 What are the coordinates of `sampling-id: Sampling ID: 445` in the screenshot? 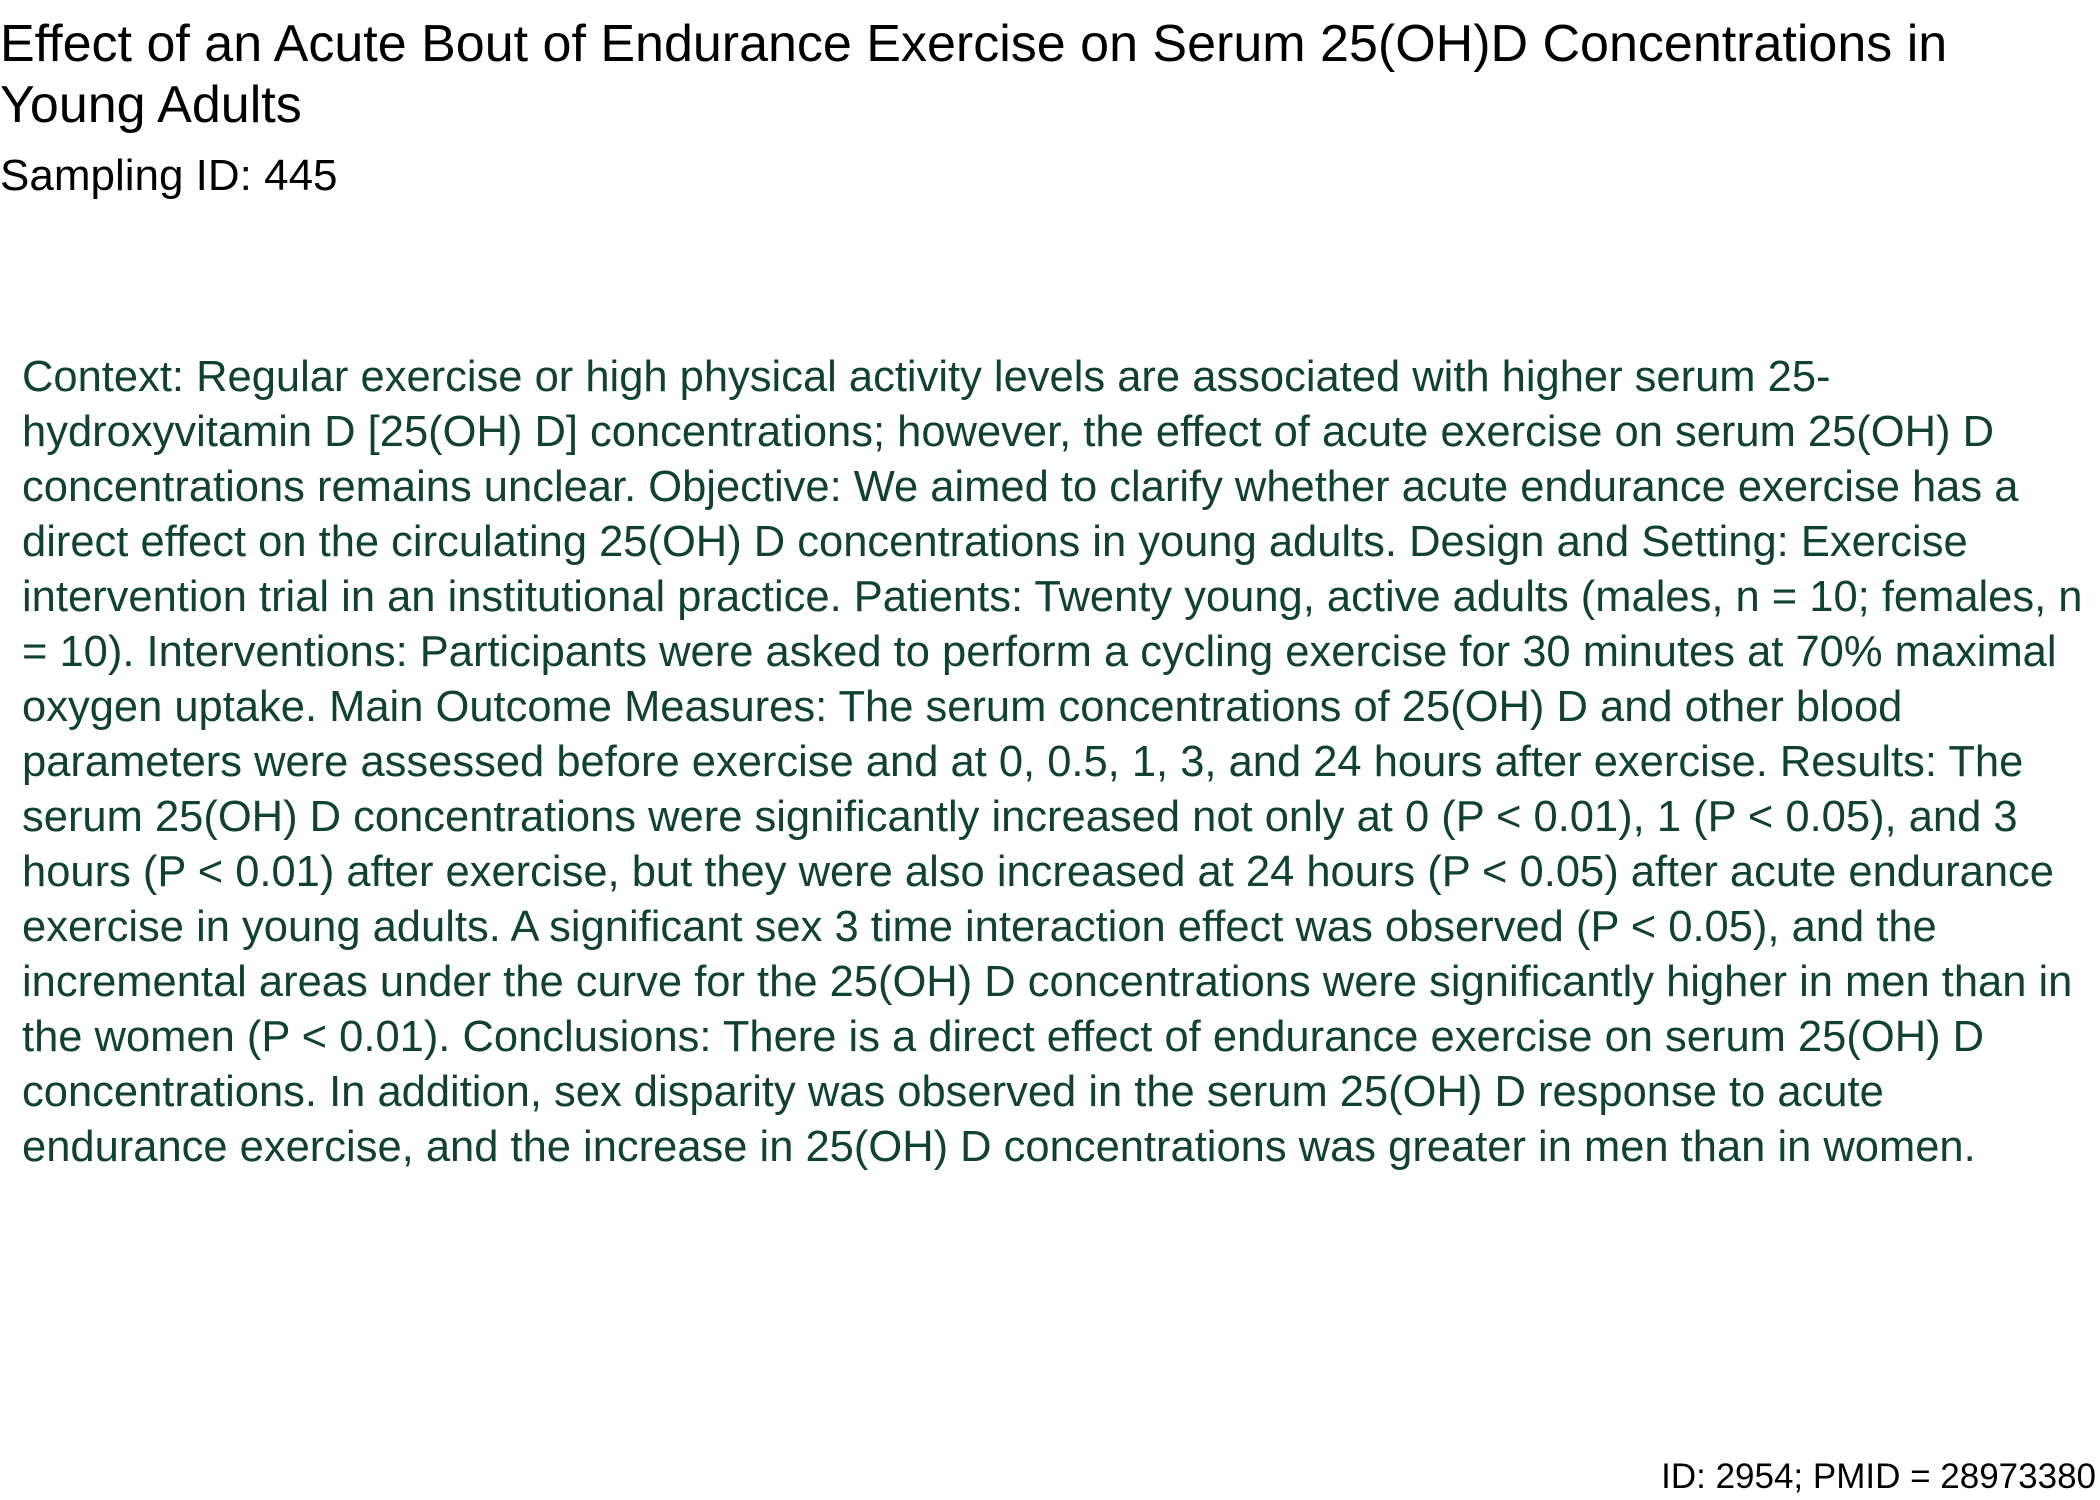 It's located at (169, 175).